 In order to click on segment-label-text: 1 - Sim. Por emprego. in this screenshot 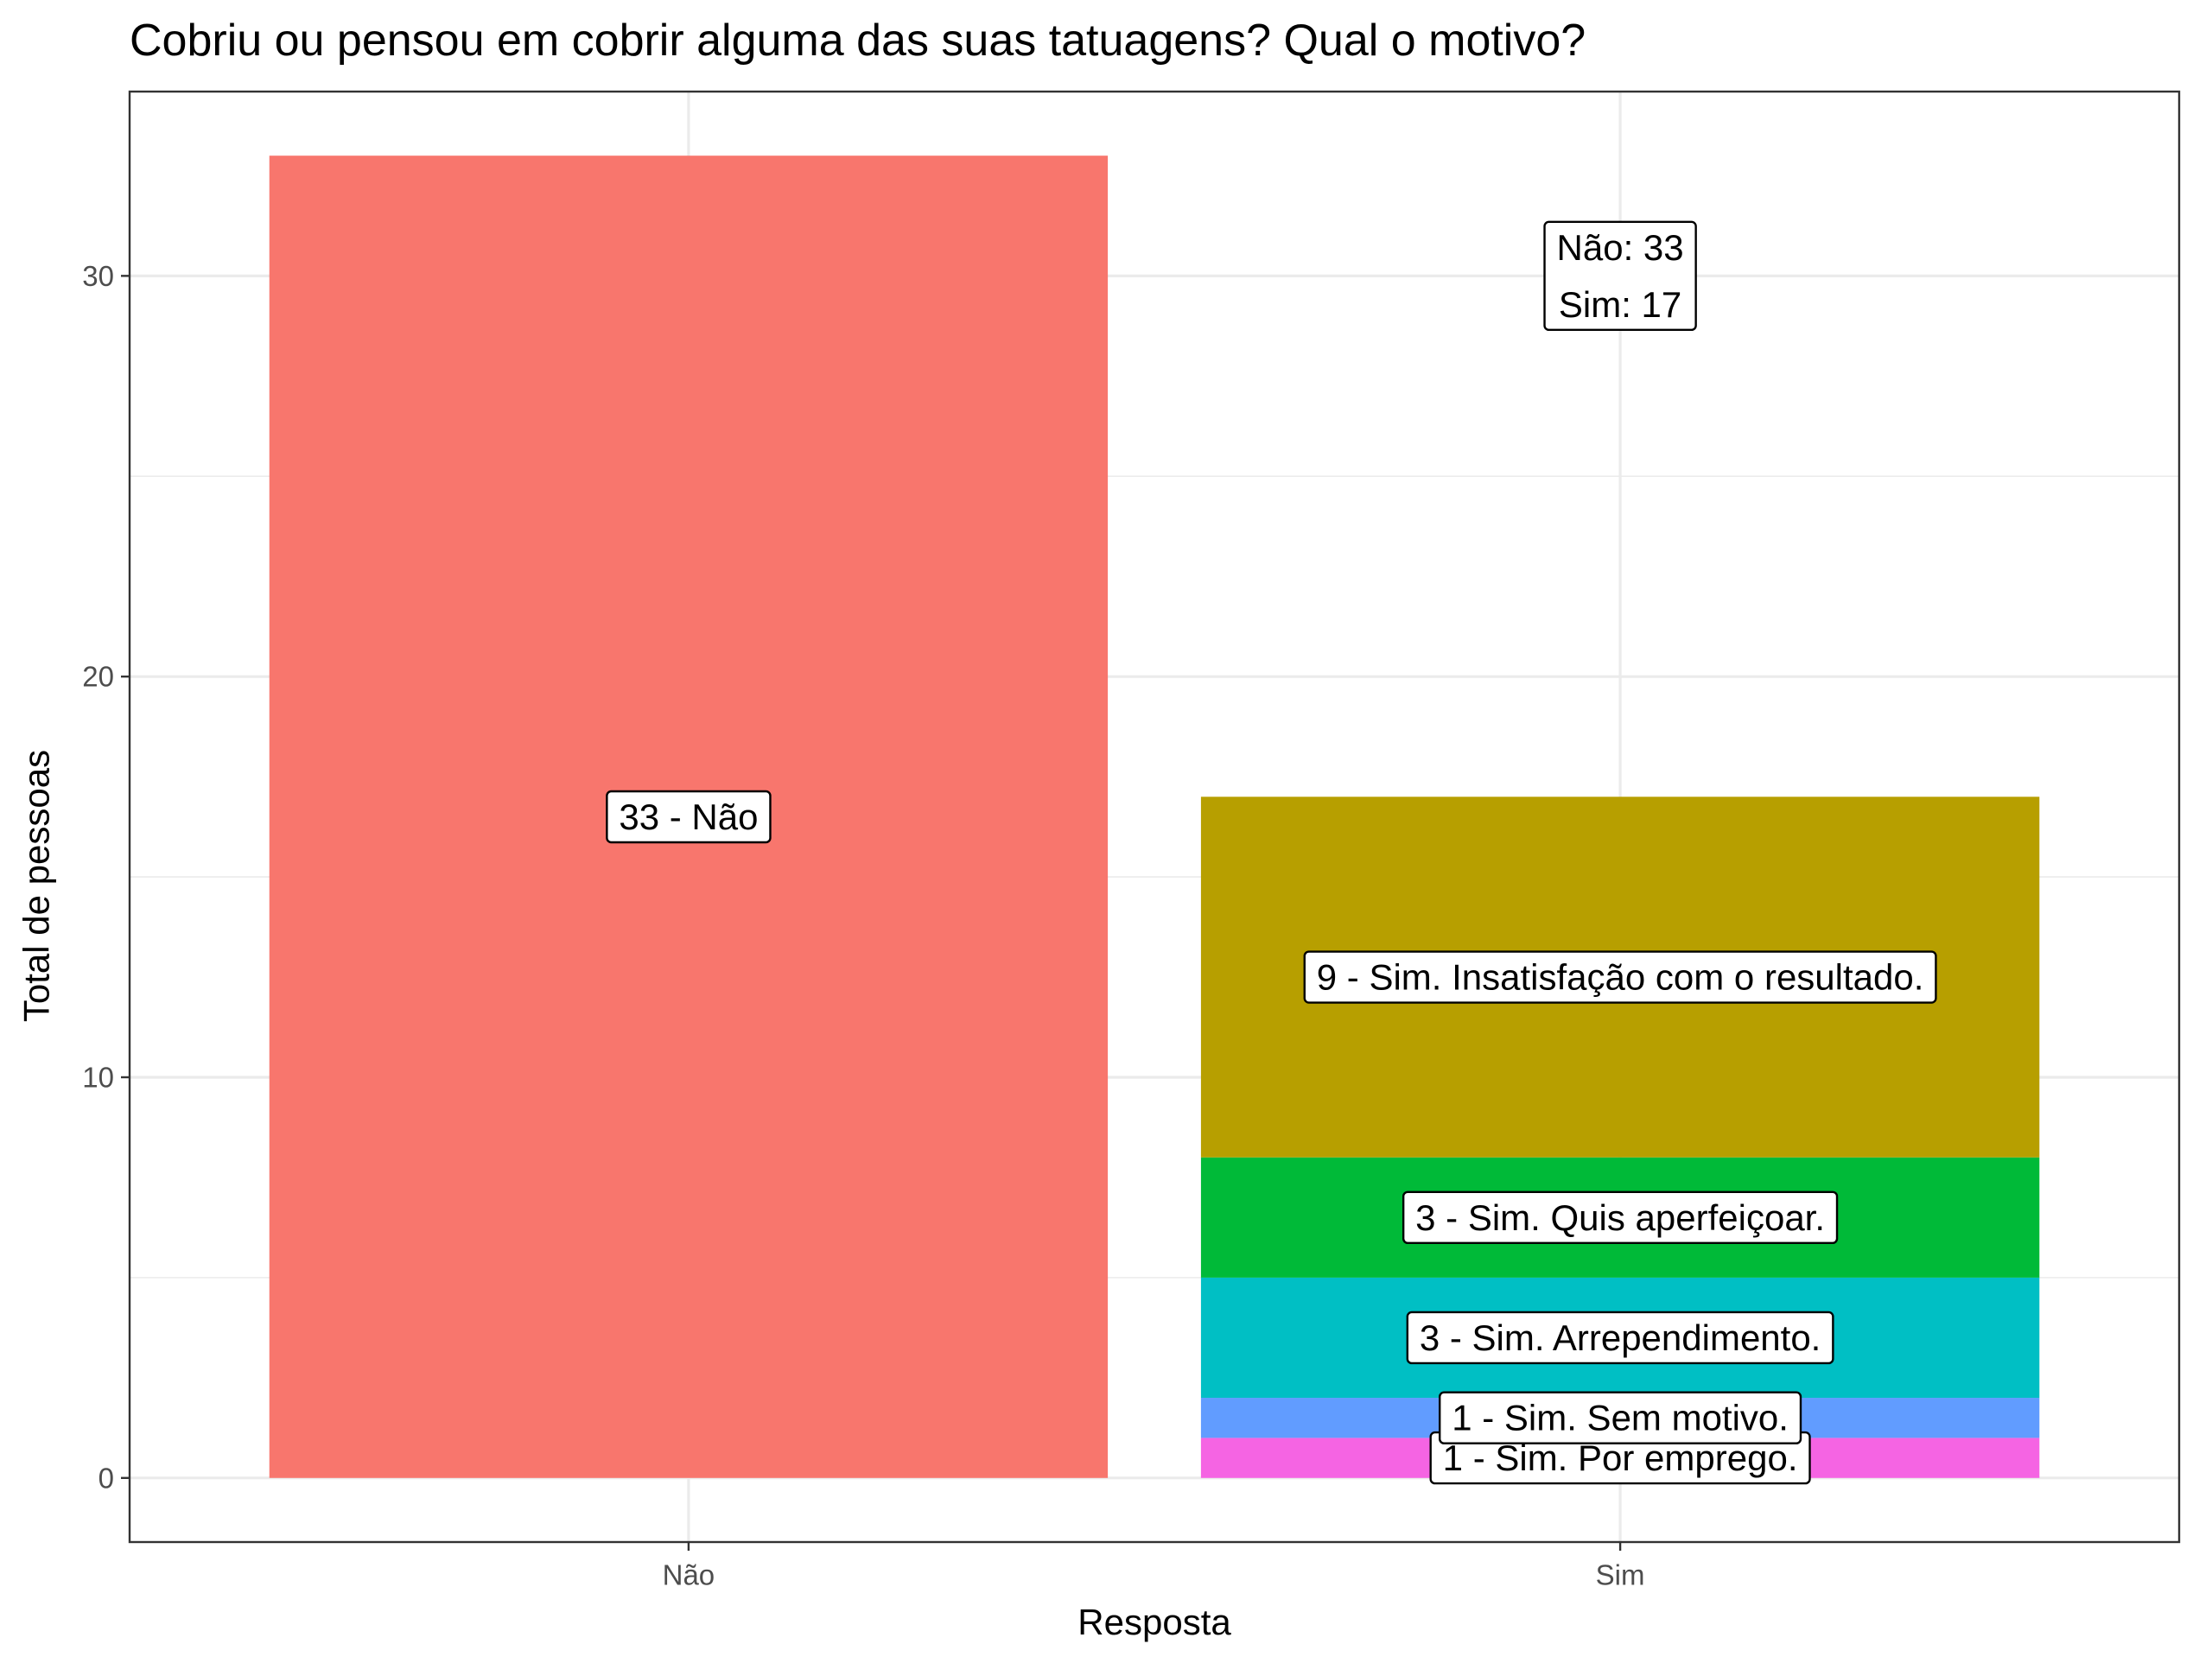, I will do `click(1620, 1458)`.